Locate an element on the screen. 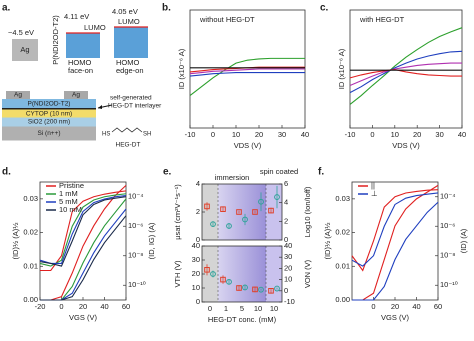 This screenshot has width=474, height=341. layer-label: P(NDI2OD-T2) is located at coordinates (49, 104).